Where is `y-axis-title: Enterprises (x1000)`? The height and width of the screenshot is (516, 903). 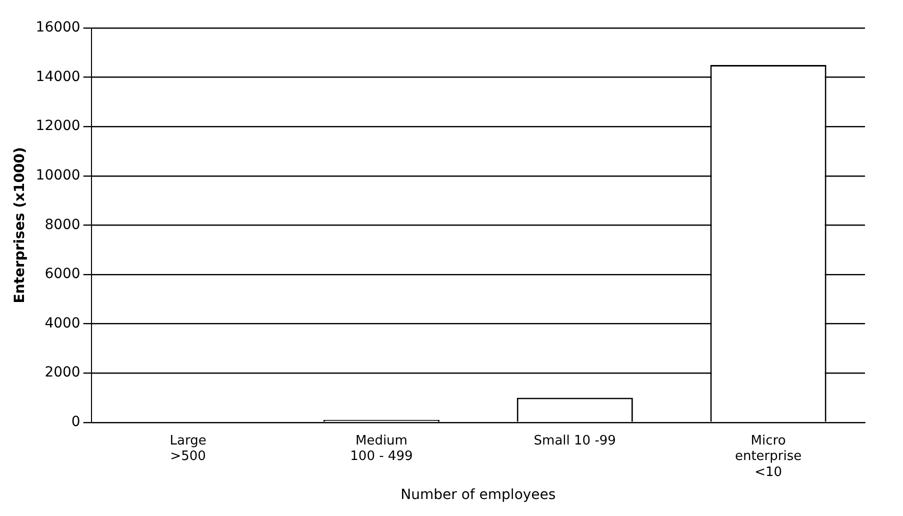 y-axis-title: Enterprises (x1000) is located at coordinates (20, 225).